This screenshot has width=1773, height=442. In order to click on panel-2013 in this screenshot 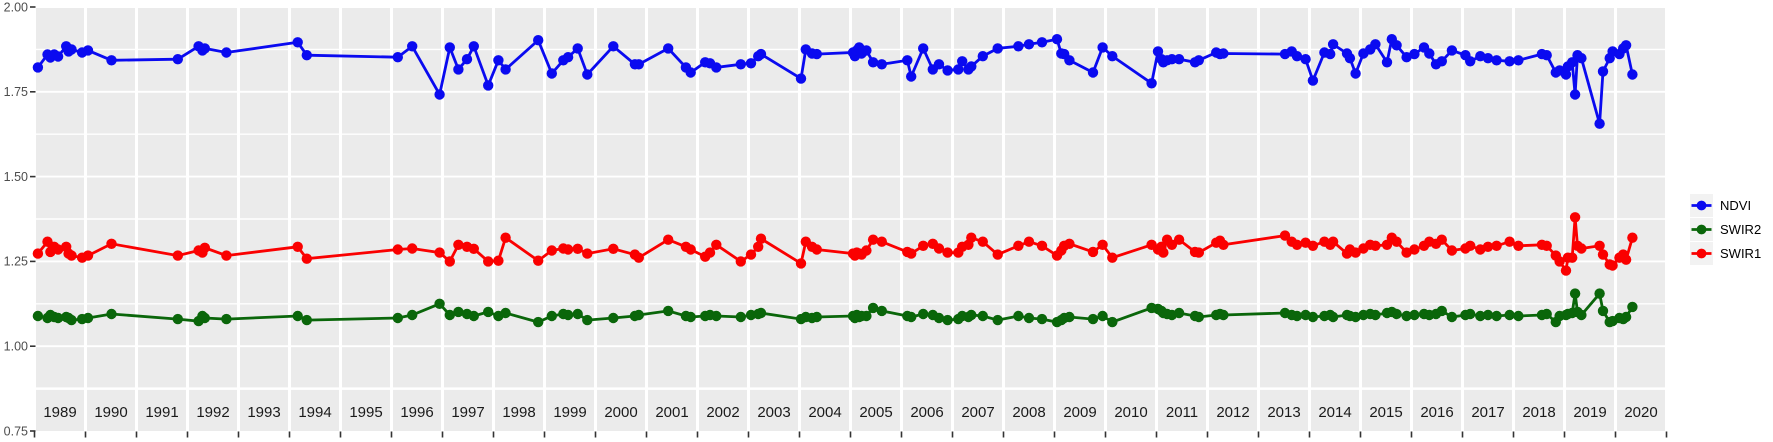, I will do `click(1284, 198)`.